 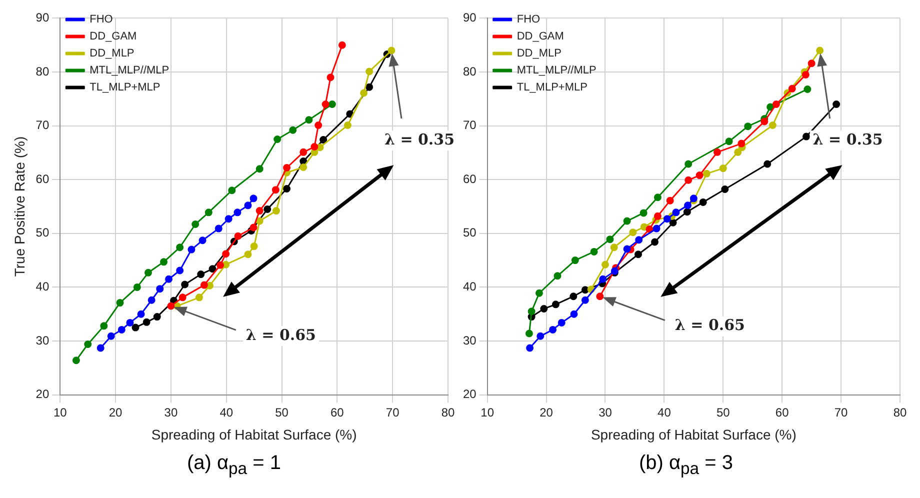 What do you see at coordinates (686, 465) in the screenshot?
I see `text: (b) α$_{pa}$ = 3` at bounding box center [686, 465].